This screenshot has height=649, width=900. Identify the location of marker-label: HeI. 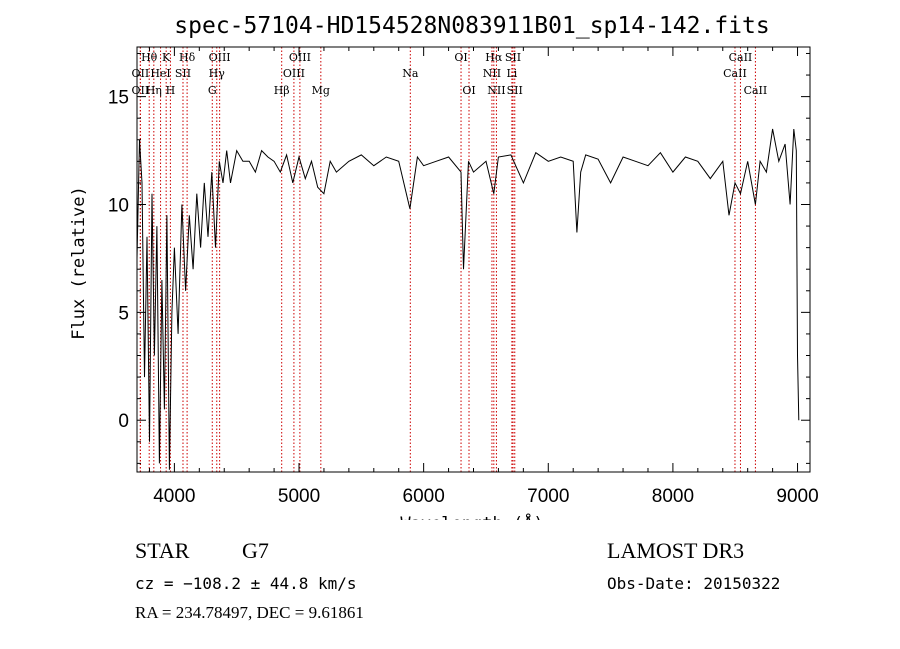
(160, 73).